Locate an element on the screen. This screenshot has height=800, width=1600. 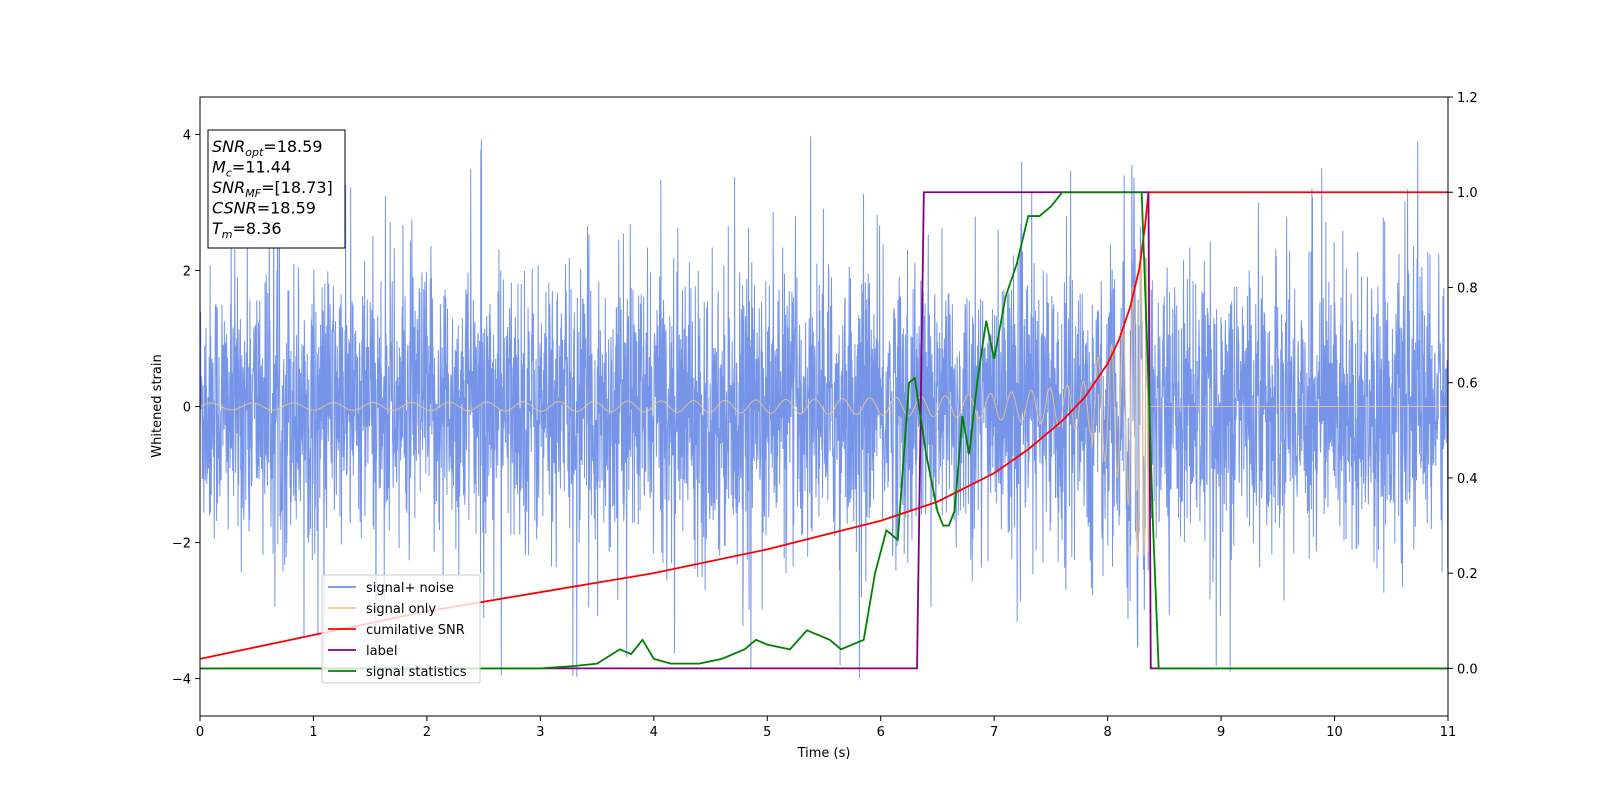
x-tick-label: 9 is located at coordinates (1221, 732).